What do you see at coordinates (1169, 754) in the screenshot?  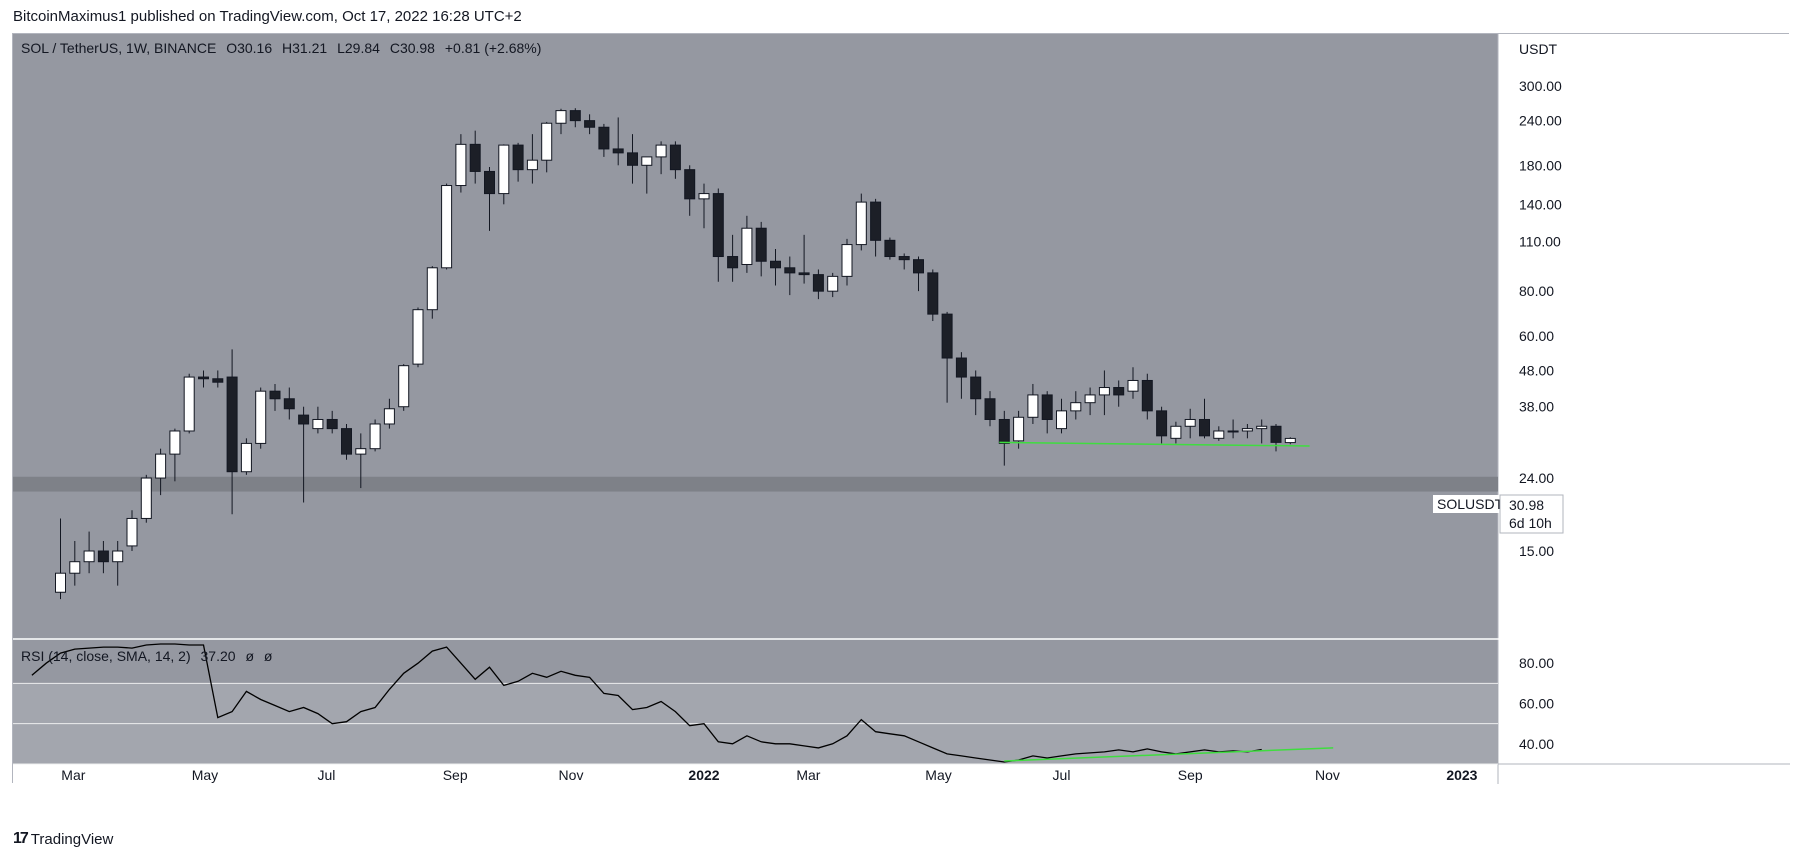 I see `rsi-trendline` at bounding box center [1169, 754].